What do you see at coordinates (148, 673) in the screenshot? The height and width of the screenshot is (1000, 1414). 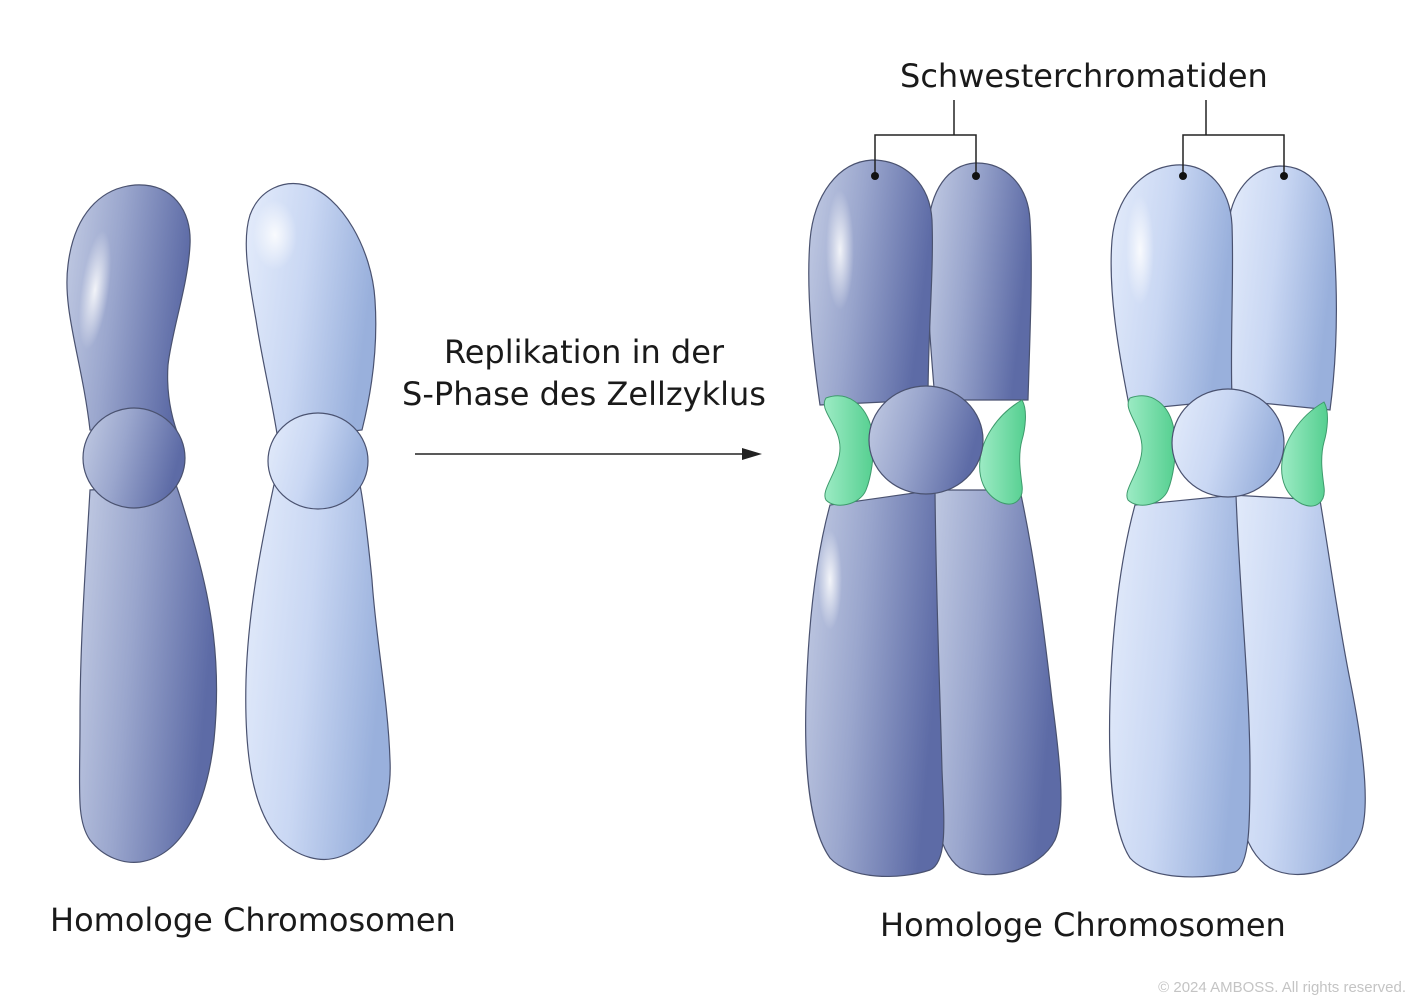 I see `dark-chromosome-arm-lower` at bounding box center [148, 673].